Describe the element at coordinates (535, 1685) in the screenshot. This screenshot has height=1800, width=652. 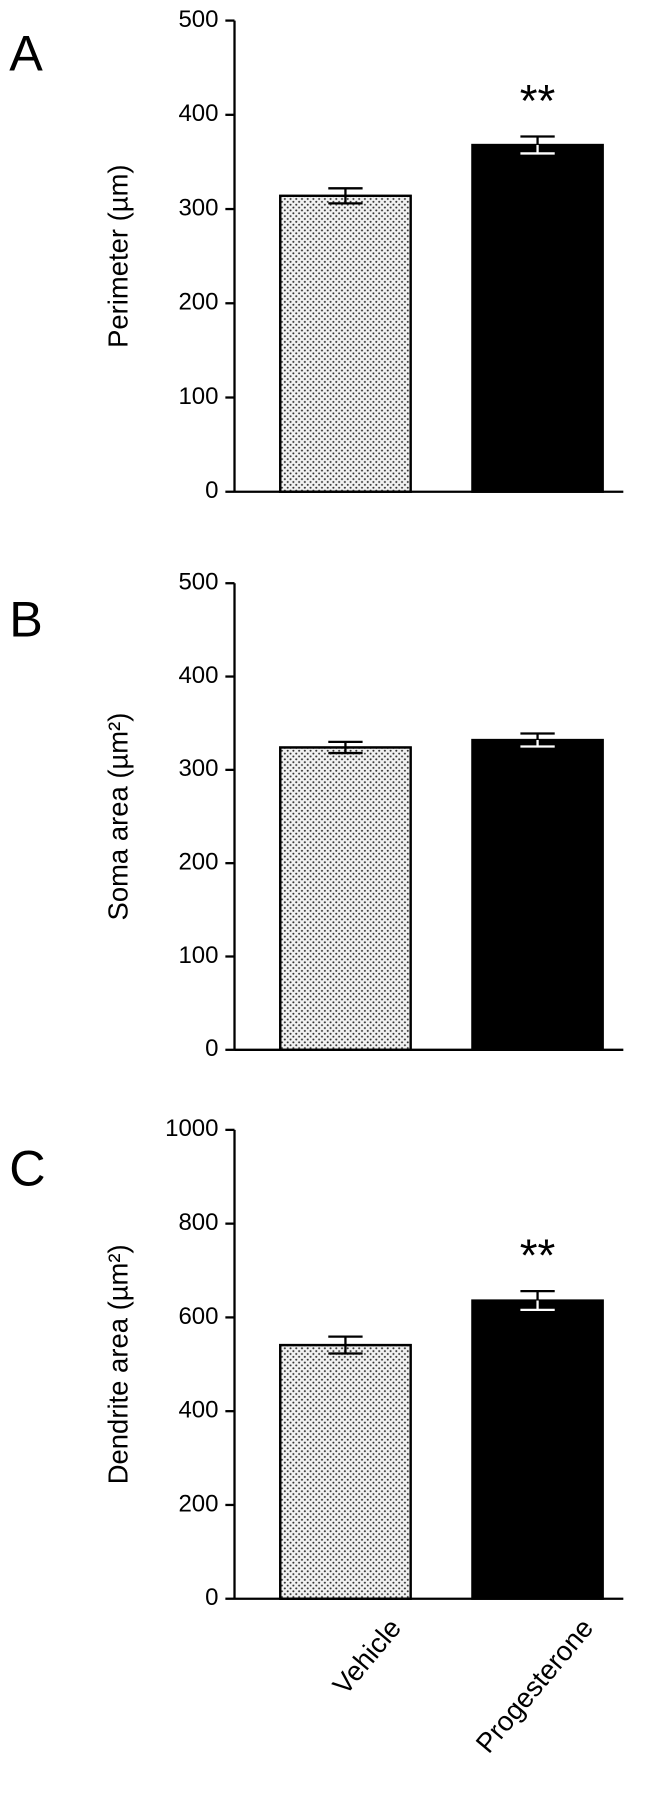
I see `x-tick-label: Progesterone` at that location.